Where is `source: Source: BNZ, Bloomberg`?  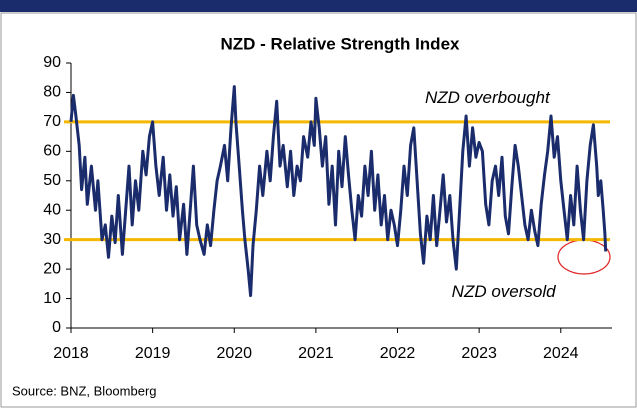 source: Source: BNZ, Bloomberg is located at coordinates (84, 390).